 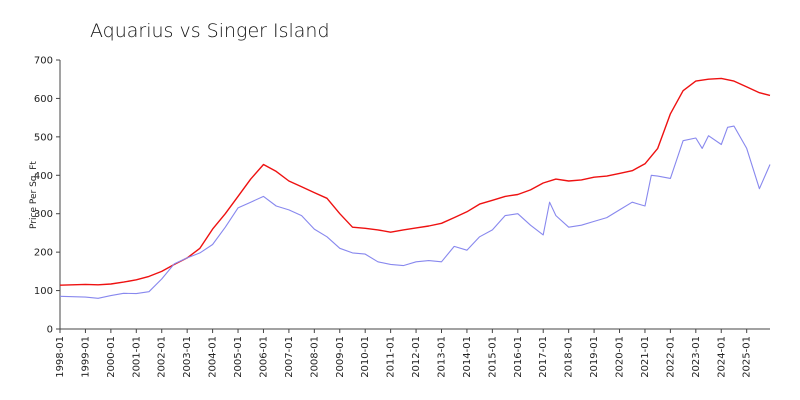 What do you see at coordinates (263, 357) in the screenshot?
I see `x-tick-label: 2006-01` at bounding box center [263, 357].